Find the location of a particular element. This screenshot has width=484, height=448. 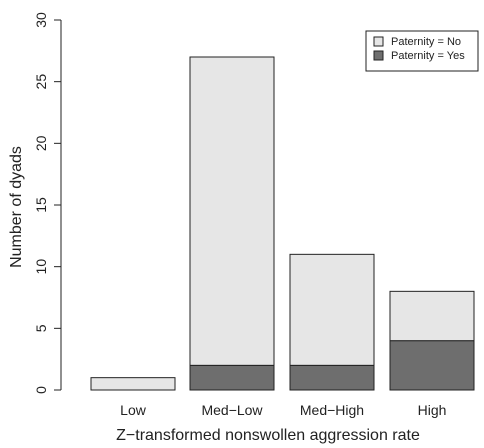

legend-box is located at coordinates (422, 51).